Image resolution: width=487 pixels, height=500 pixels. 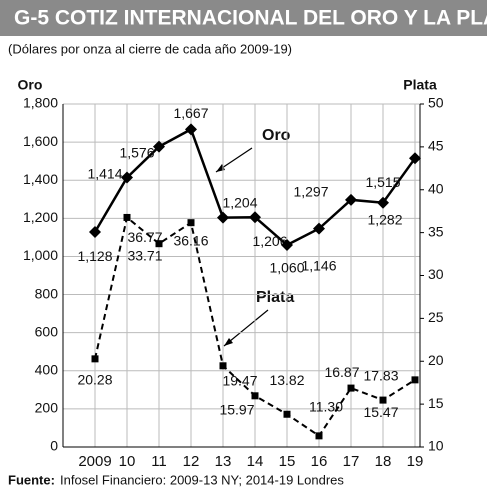 What do you see at coordinates (40, 141) in the screenshot?
I see `y-tick-label: 1,600` at bounding box center [40, 141].